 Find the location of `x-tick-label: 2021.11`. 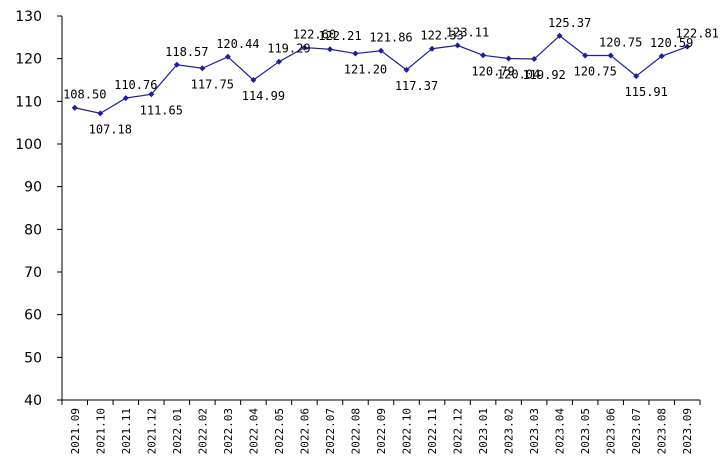

x-tick-label: 2021.11 is located at coordinates (126, 431).